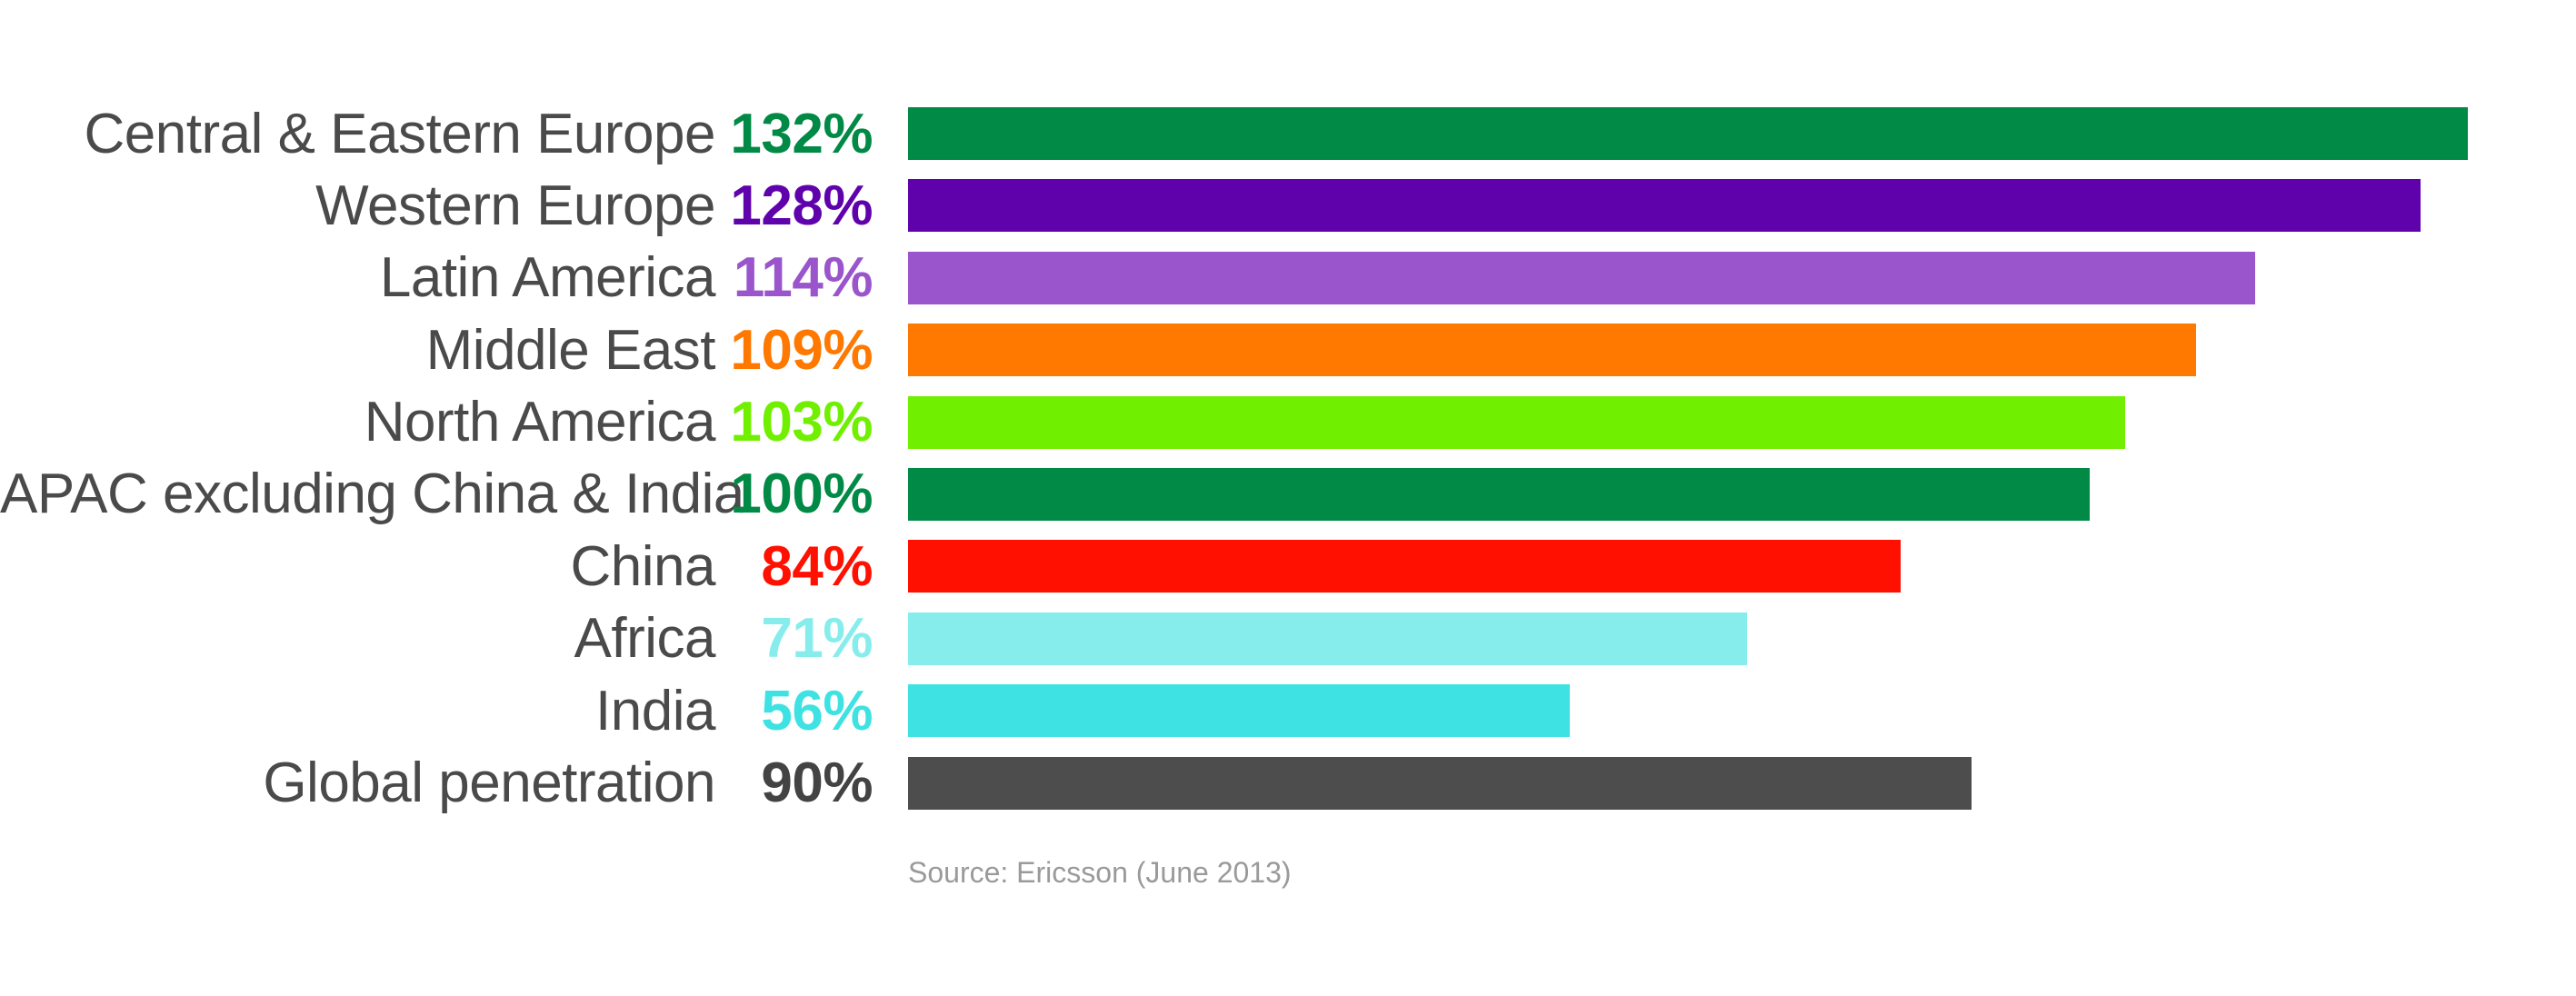 This screenshot has width=2576, height=996. Describe the element at coordinates (801, 494) in the screenshot. I see `value-label: 100%` at that location.